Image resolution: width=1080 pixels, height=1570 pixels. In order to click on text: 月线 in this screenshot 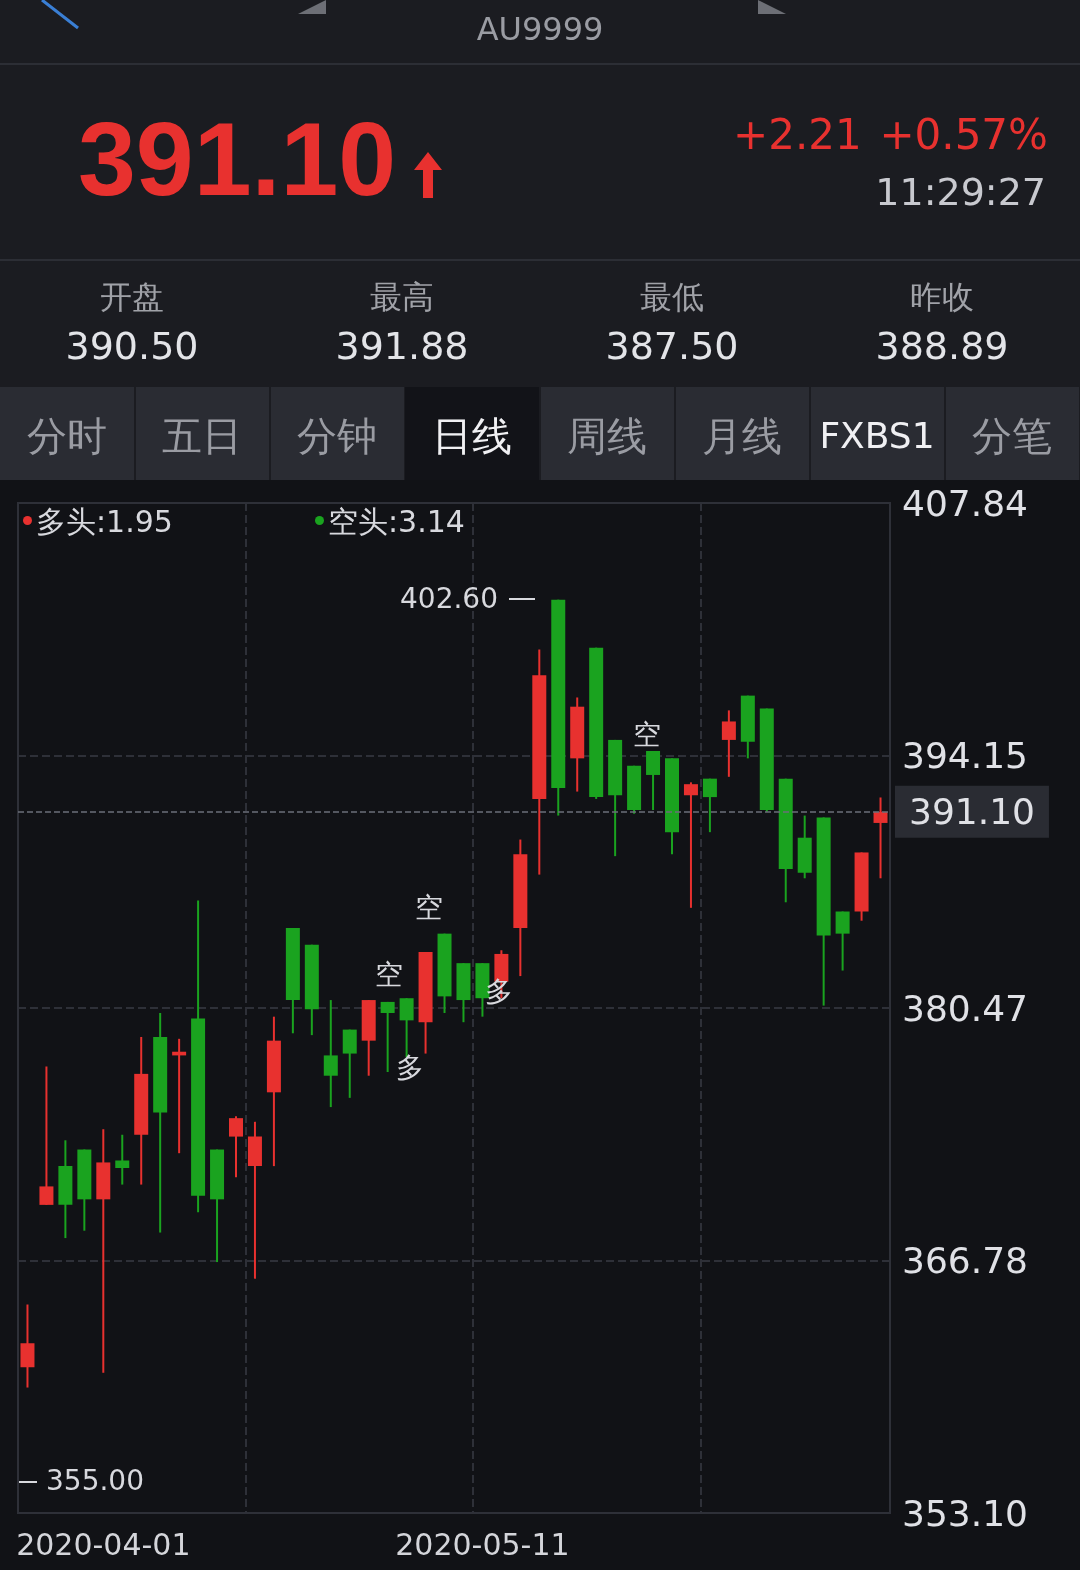, I will do `click(743, 436)`.